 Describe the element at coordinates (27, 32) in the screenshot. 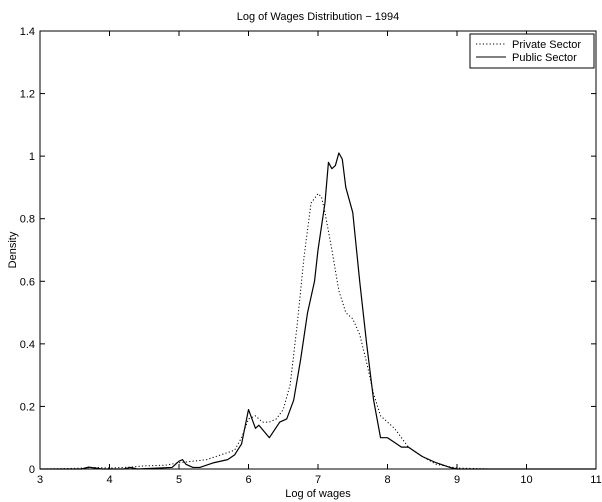

I see `y-tick-label: 1.4` at that location.